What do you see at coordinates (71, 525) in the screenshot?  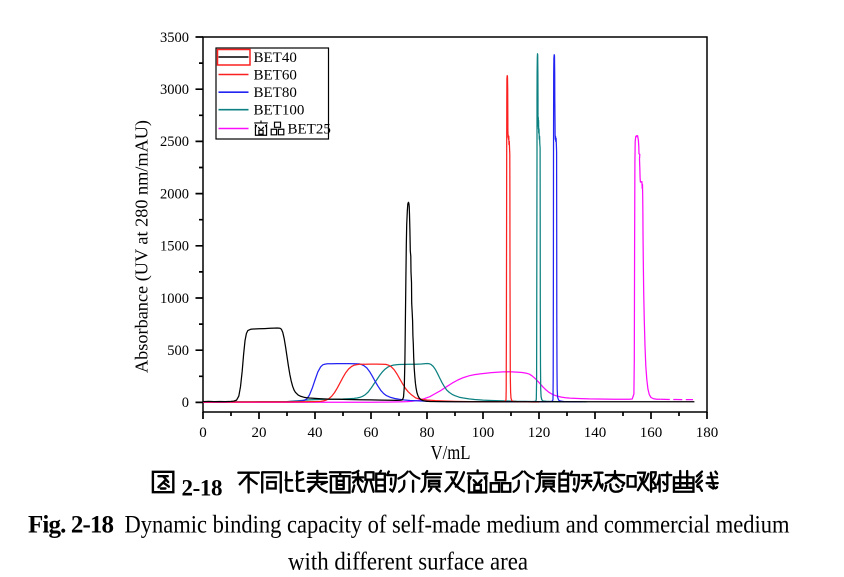 I see `svg-text: Fig. 2-18` at bounding box center [71, 525].